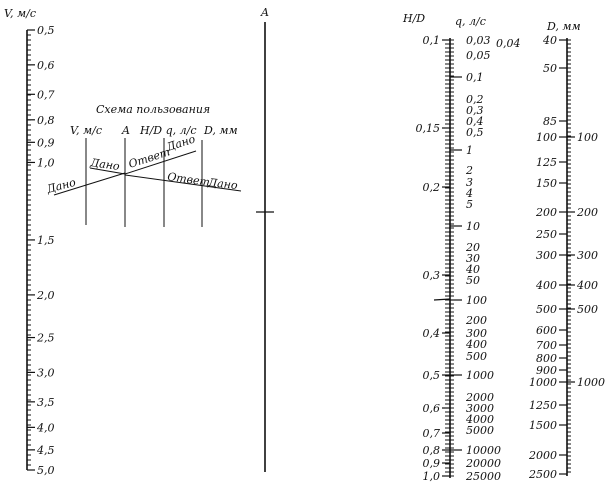  Describe the element at coordinates (220, 130) in the screenshot. I see `scheme-label-d: D, мм` at that location.